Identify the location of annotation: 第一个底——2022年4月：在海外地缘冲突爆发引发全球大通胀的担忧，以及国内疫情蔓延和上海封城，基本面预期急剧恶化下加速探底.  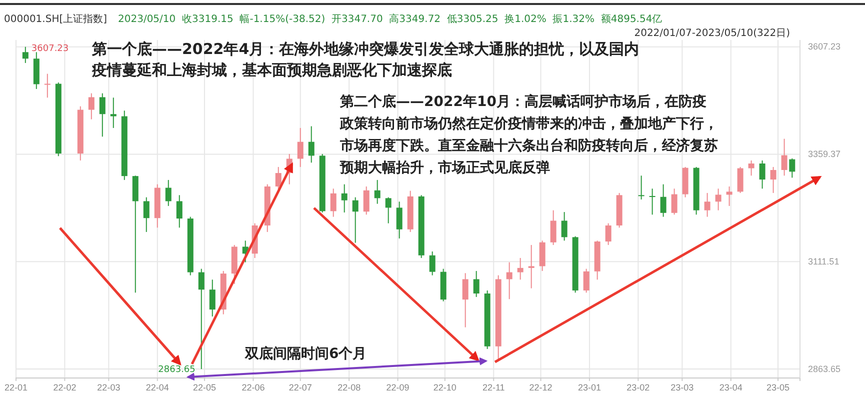
(365, 59).